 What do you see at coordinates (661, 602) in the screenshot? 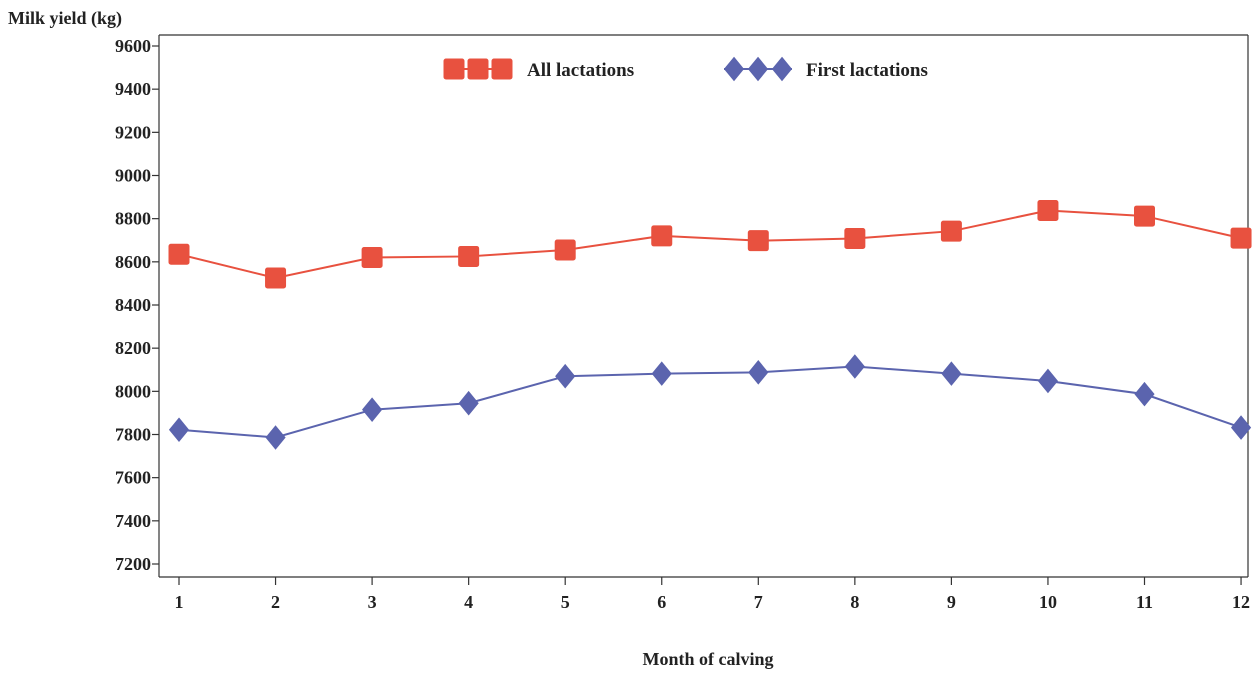
I see `x-tick-label: 6` at bounding box center [661, 602].